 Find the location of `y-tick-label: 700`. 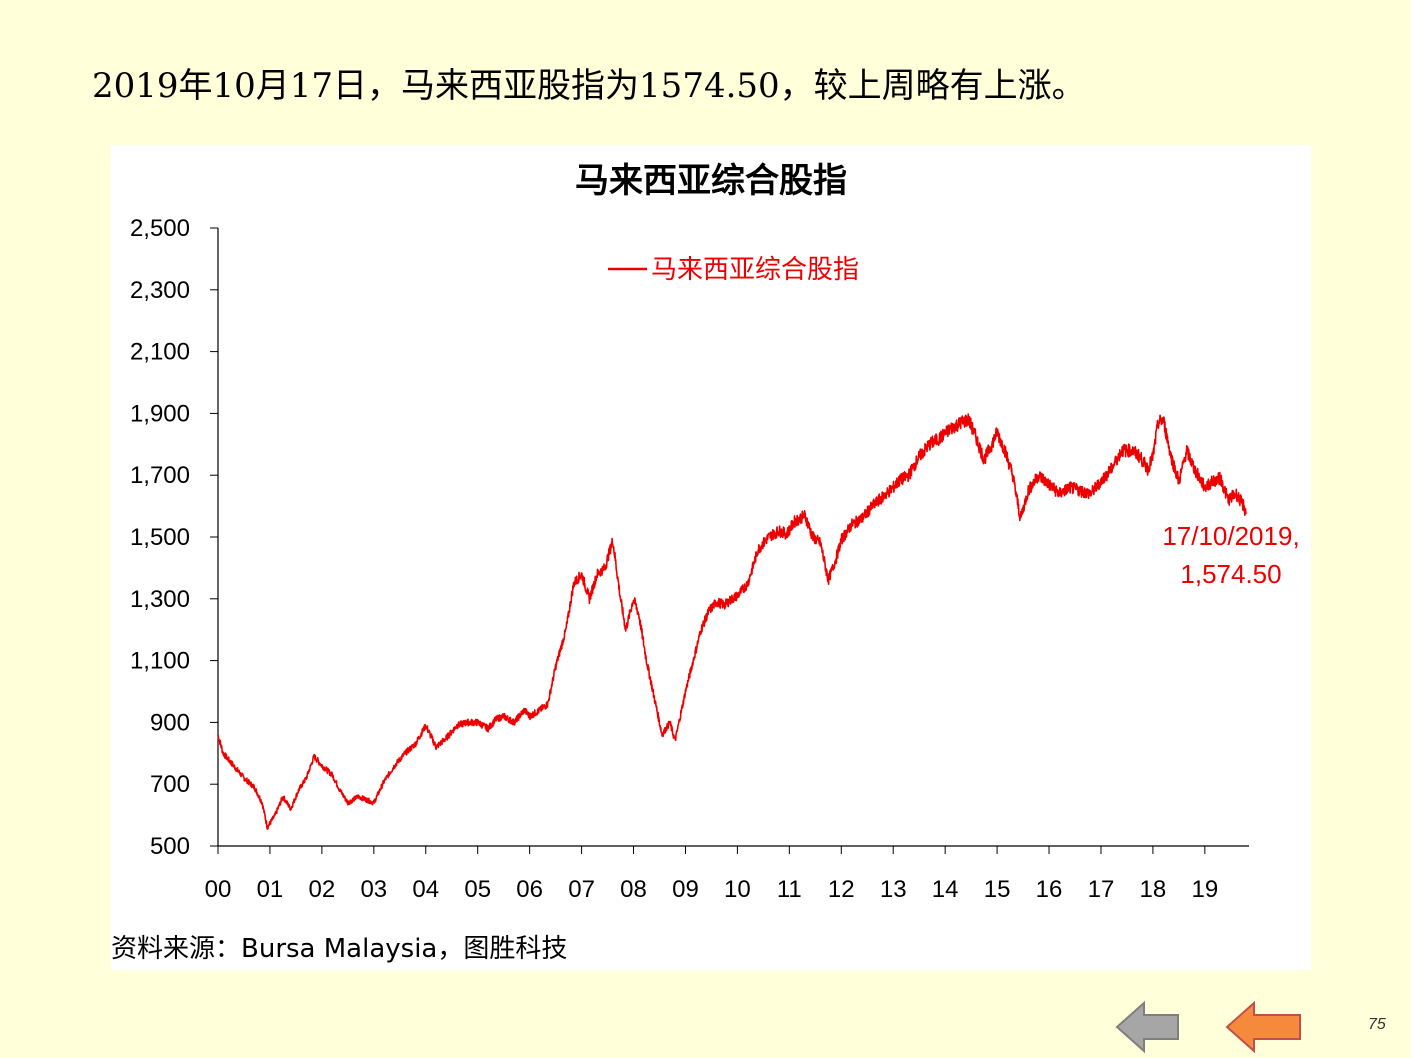

y-tick-label: 700 is located at coordinates (170, 784).